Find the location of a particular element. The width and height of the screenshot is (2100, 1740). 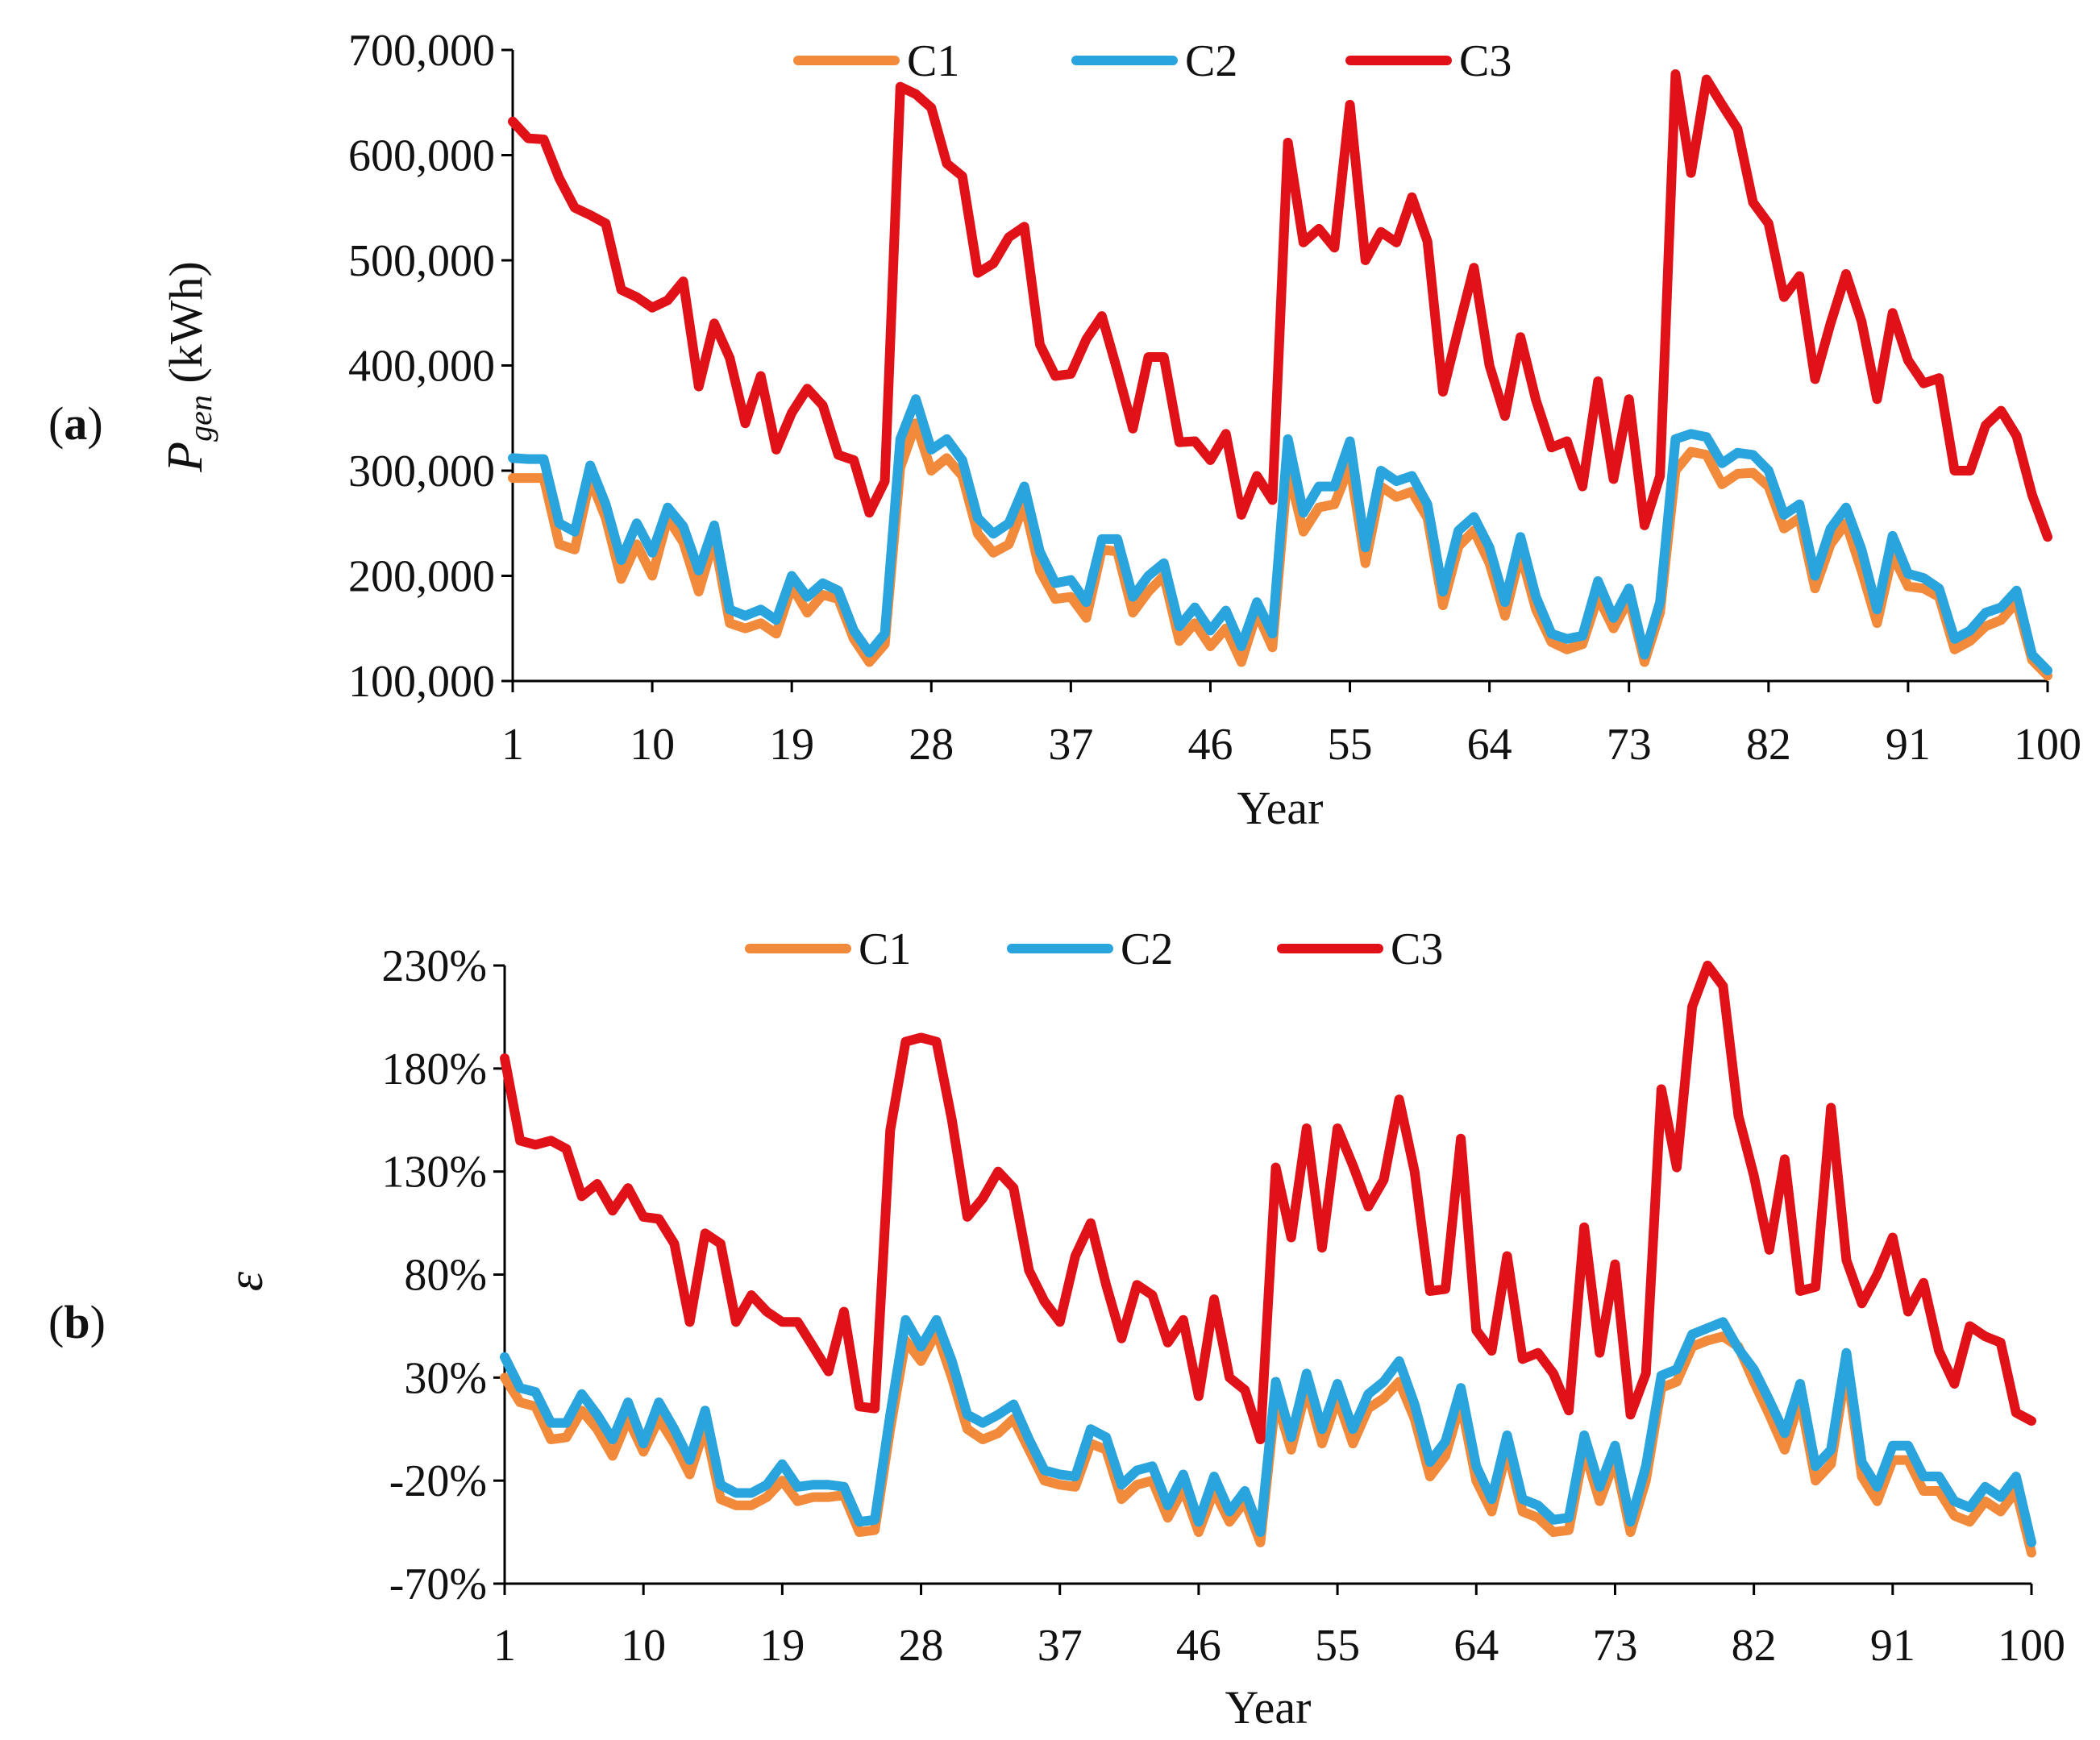

y-axis-title: ε is located at coordinates (245, 1281).